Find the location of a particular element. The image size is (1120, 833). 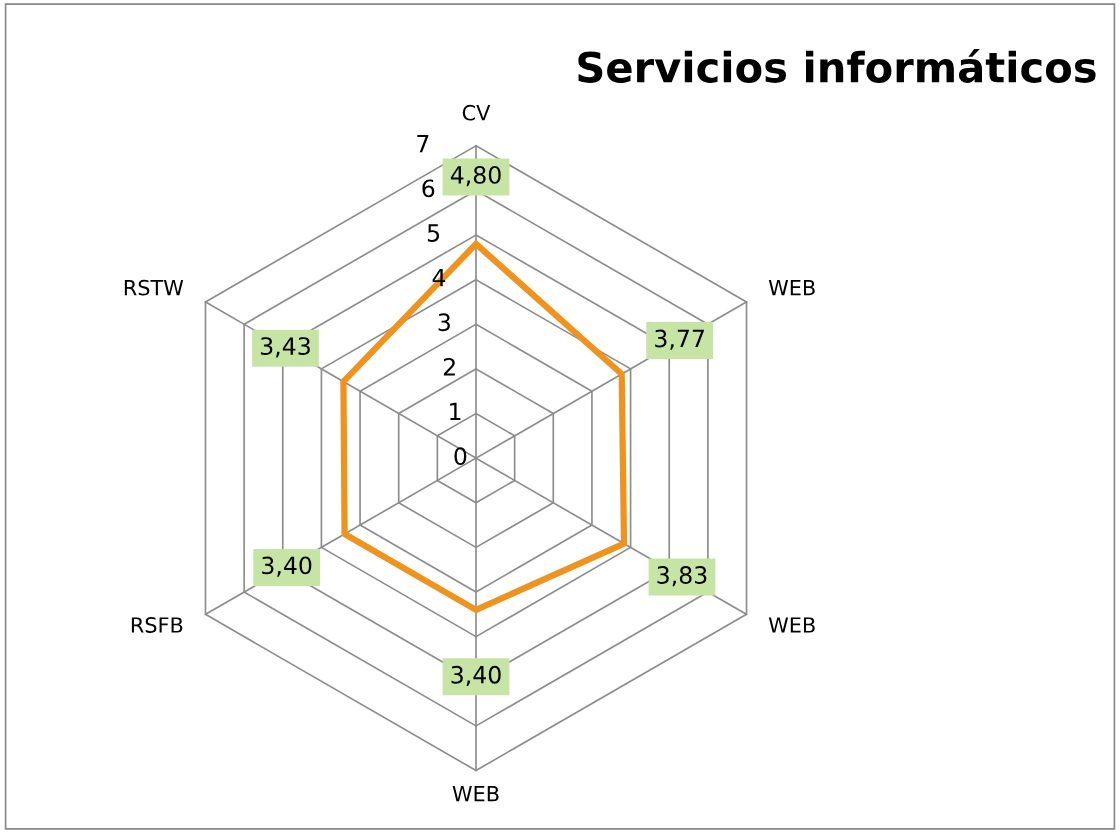

y-tick-label: 3 is located at coordinates (444, 322).